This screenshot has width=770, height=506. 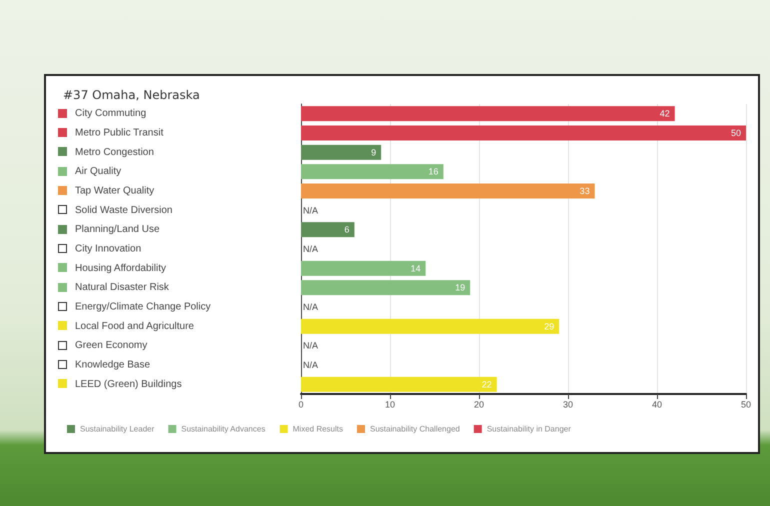 What do you see at coordinates (119, 133) in the screenshot?
I see `y-tick-label: Metro Public Transit` at bounding box center [119, 133].